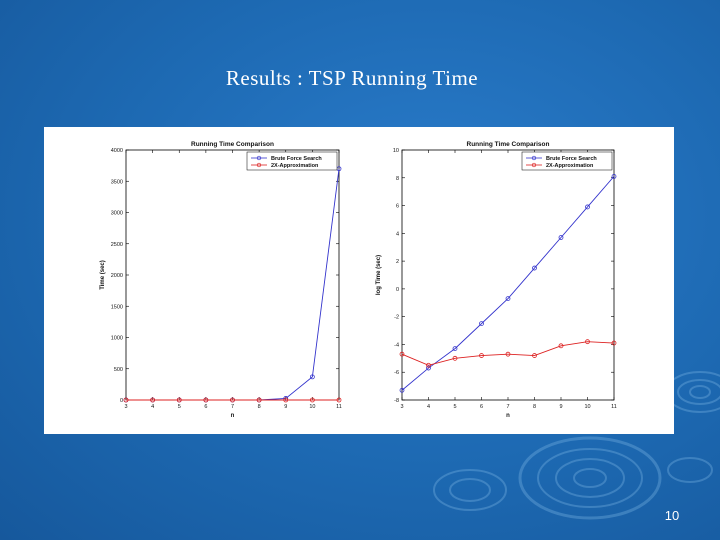 The width and height of the screenshot is (720, 540). Describe the element at coordinates (397, 234) in the screenshot. I see `y-tick-label: 4` at that location.